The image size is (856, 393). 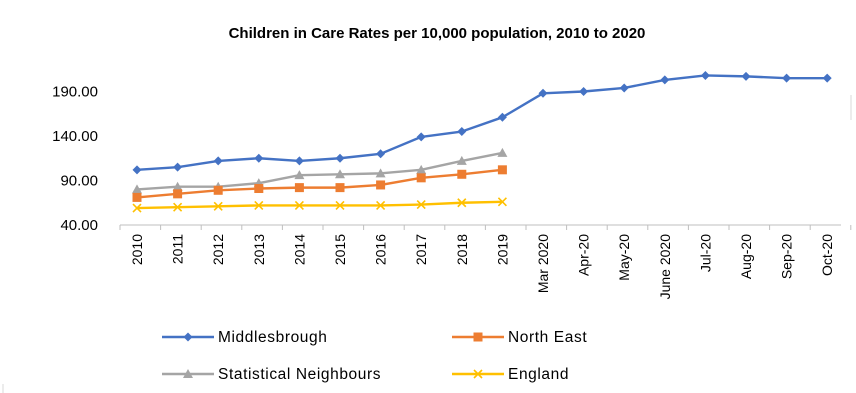 What do you see at coordinates (543, 263) in the screenshot?
I see `x-tick-label: Mar 2020` at bounding box center [543, 263].